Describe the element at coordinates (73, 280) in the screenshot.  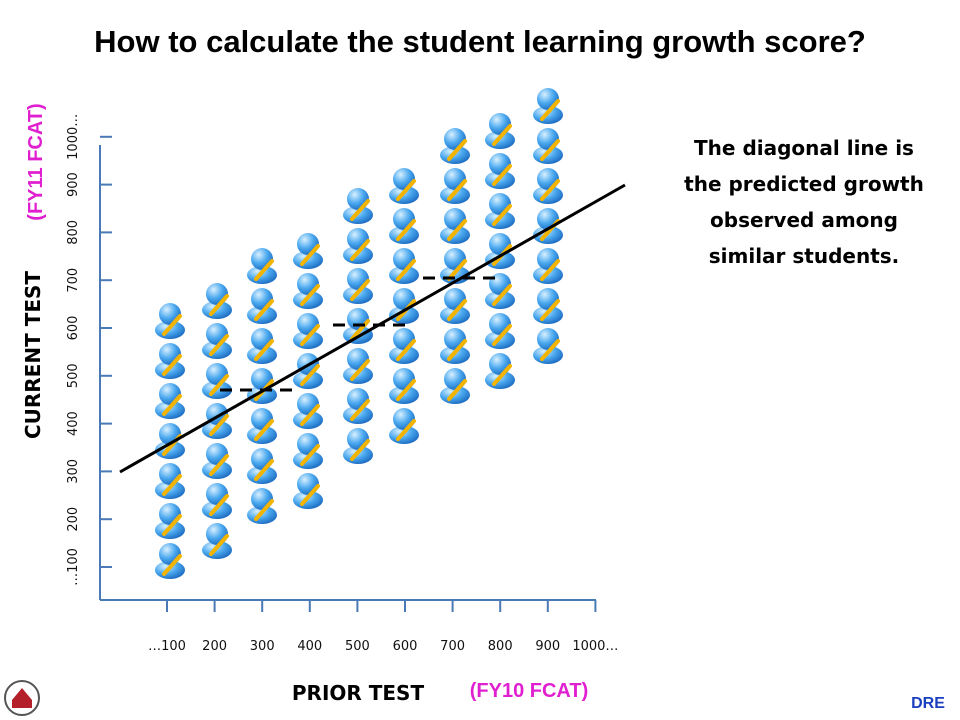
I see `y-tick-label: 700` at that location.